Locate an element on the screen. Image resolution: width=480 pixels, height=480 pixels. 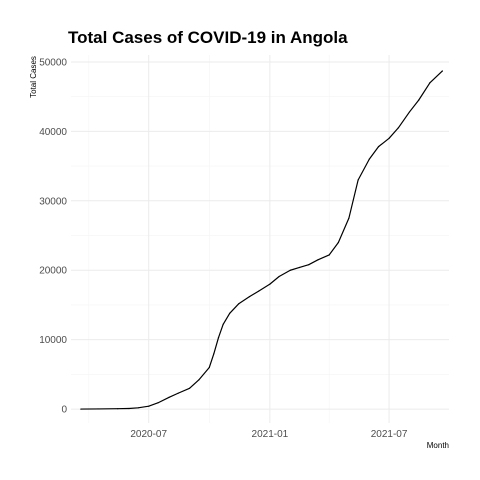
y-tick-label: 10000 is located at coordinates (53, 340).